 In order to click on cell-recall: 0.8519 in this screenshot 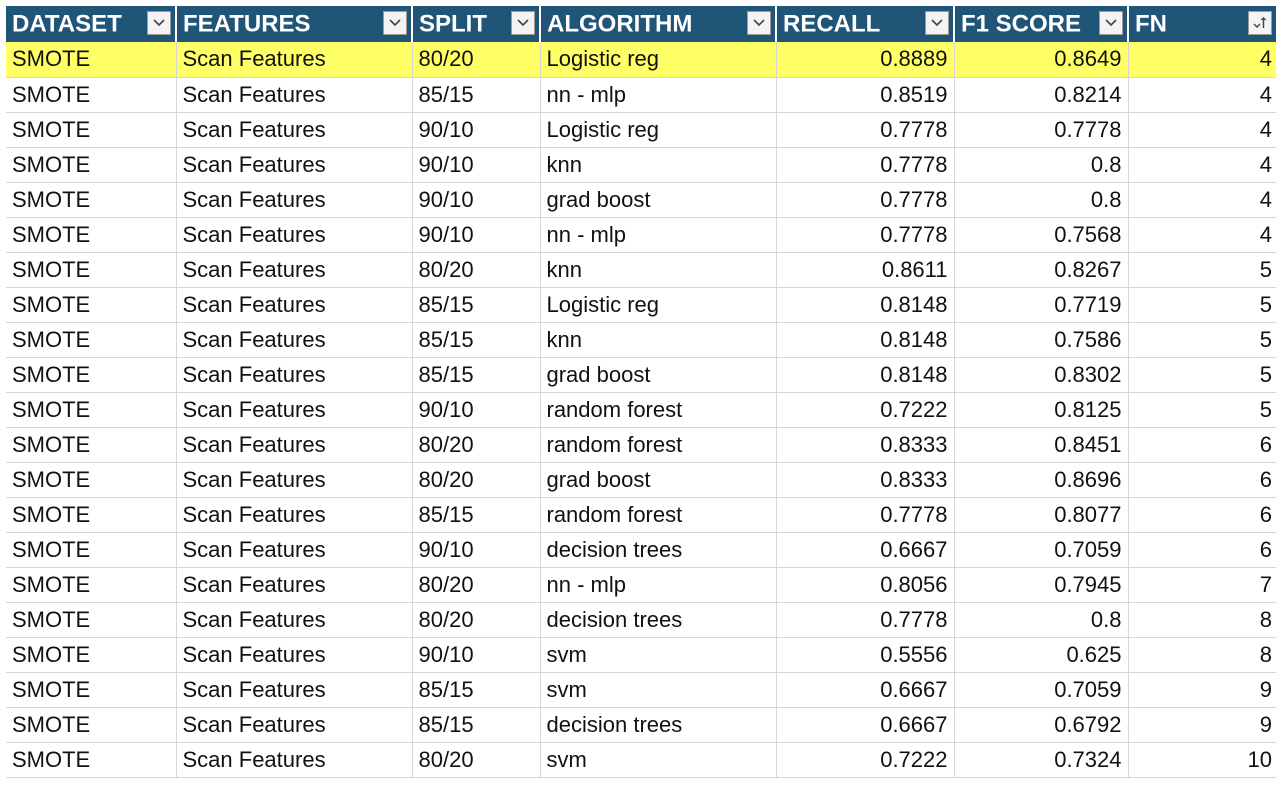, I will do `click(865, 95)`.